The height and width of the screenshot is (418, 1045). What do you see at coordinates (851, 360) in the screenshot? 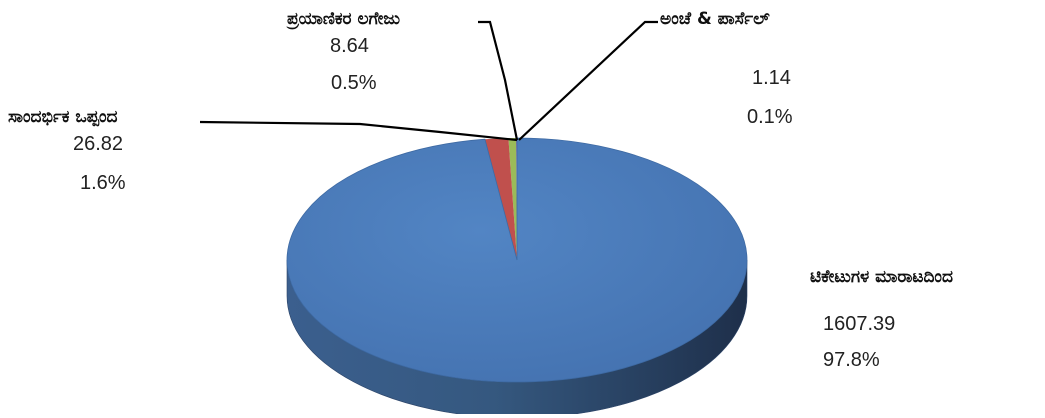
I see `label-ticket-sales-percent: 97.8%` at bounding box center [851, 360].